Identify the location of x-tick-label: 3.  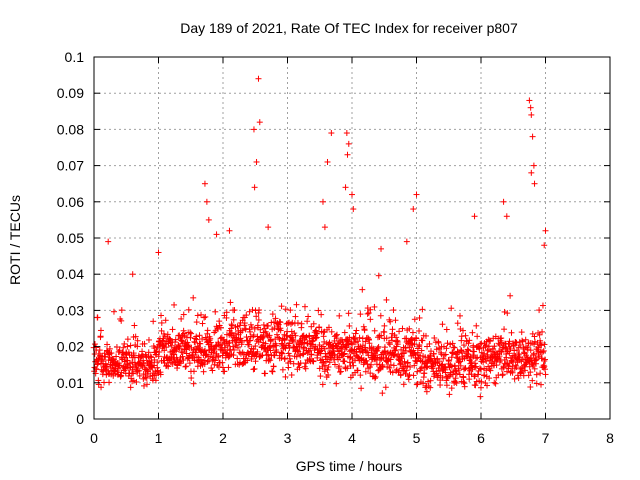
(288, 438).